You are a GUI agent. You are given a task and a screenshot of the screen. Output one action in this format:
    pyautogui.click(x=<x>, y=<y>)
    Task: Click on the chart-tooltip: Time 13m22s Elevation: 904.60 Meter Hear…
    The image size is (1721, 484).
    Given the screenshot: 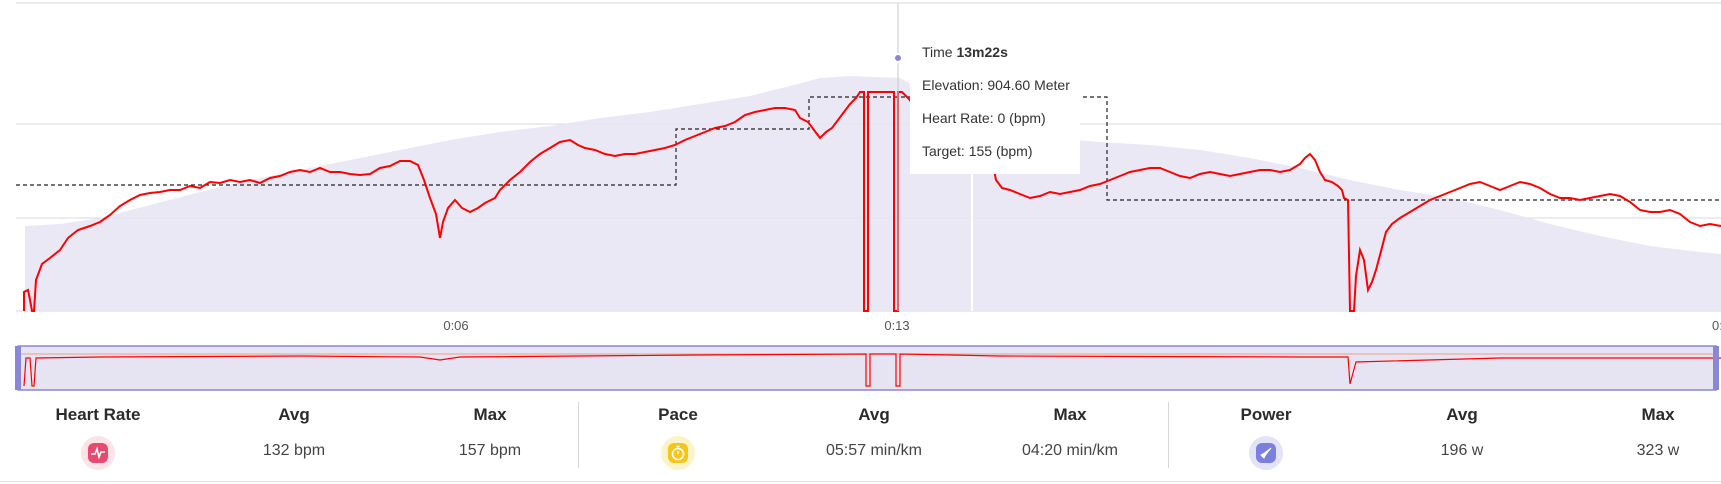 What is the action you would take?
    pyautogui.click(x=995, y=105)
    